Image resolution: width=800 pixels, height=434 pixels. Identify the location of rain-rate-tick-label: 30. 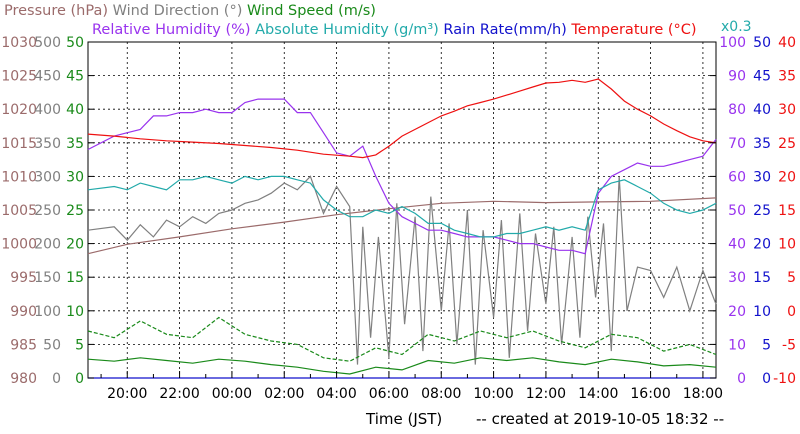
(762, 177).